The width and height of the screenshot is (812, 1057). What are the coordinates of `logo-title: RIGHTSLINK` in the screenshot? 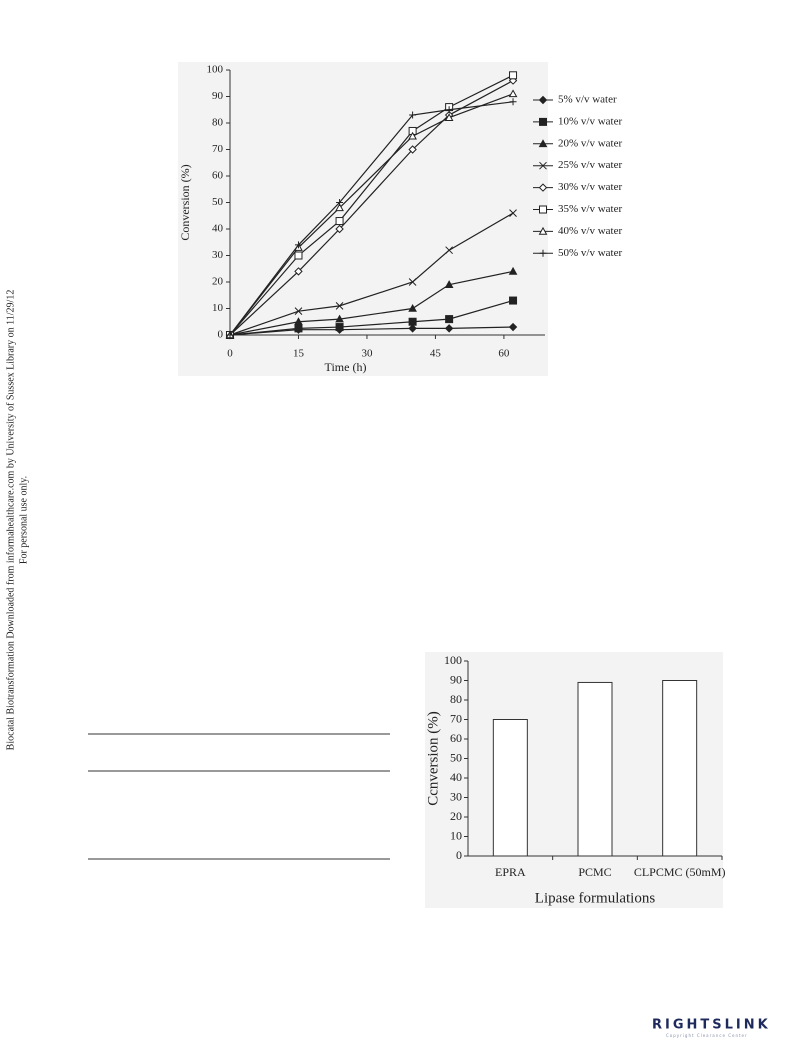 It's located at (711, 1025).